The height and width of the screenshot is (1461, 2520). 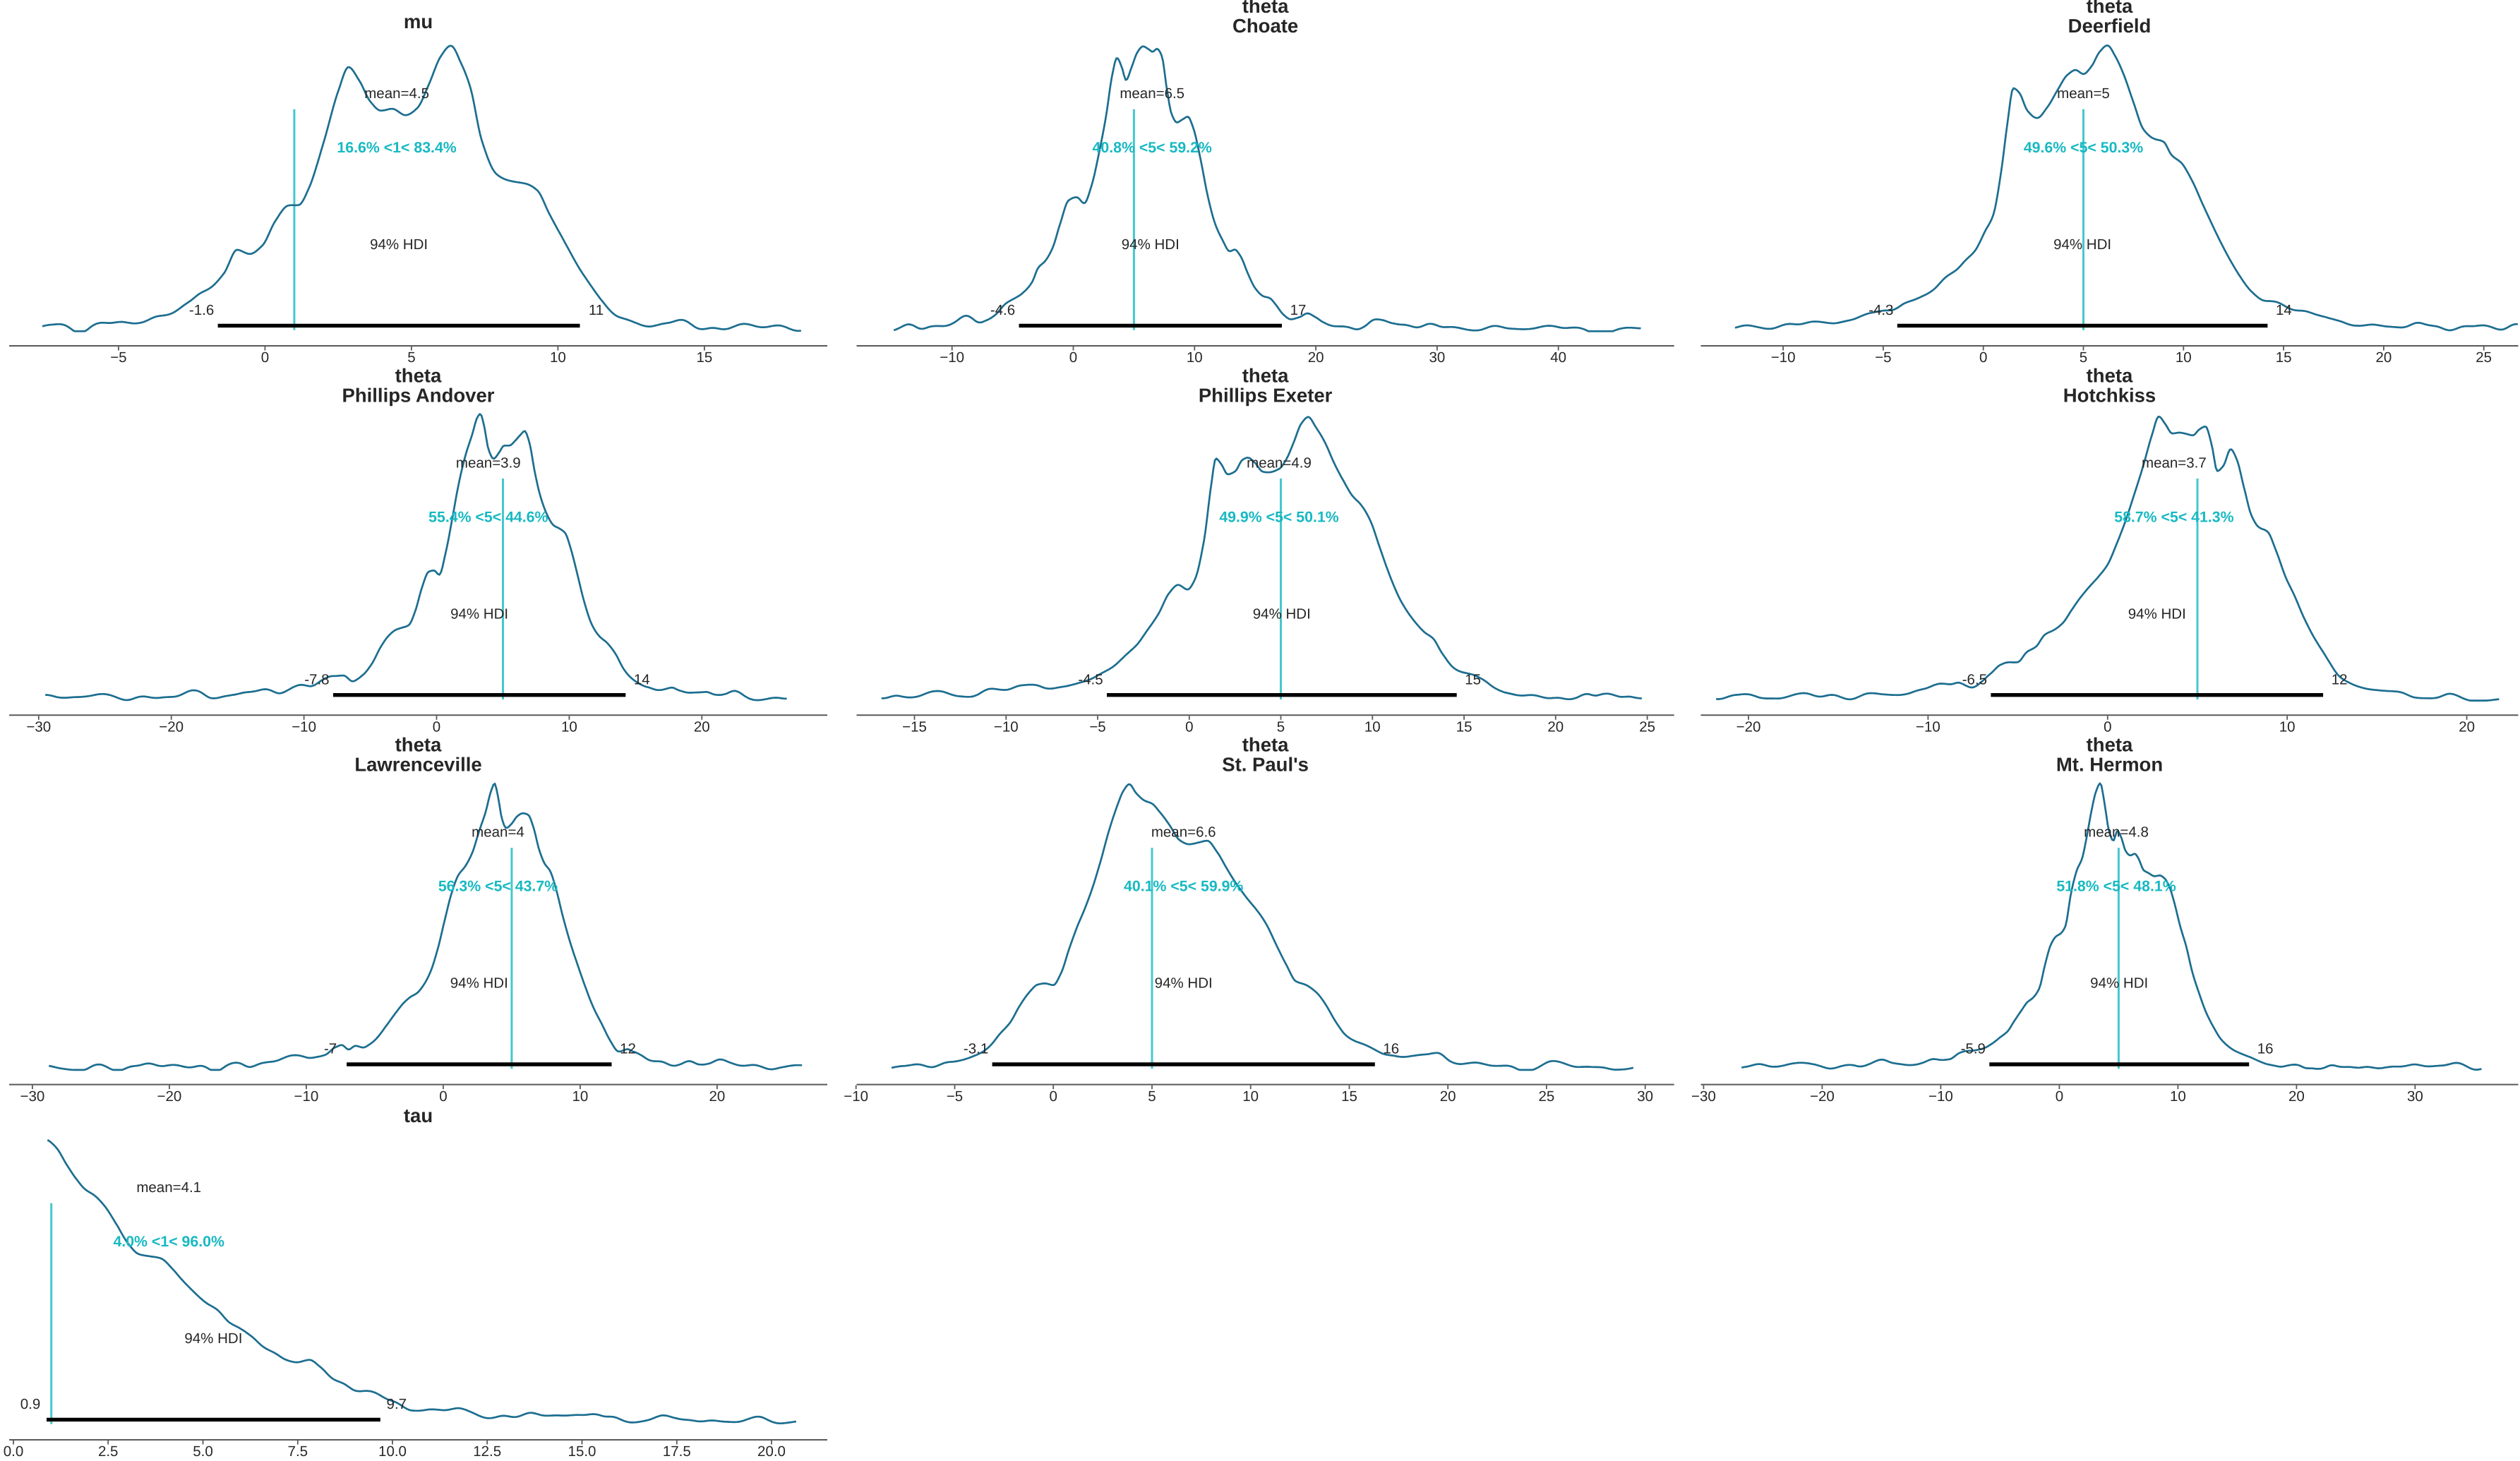 I want to click on svg-text: -1.6, so click(x=202, y=310).